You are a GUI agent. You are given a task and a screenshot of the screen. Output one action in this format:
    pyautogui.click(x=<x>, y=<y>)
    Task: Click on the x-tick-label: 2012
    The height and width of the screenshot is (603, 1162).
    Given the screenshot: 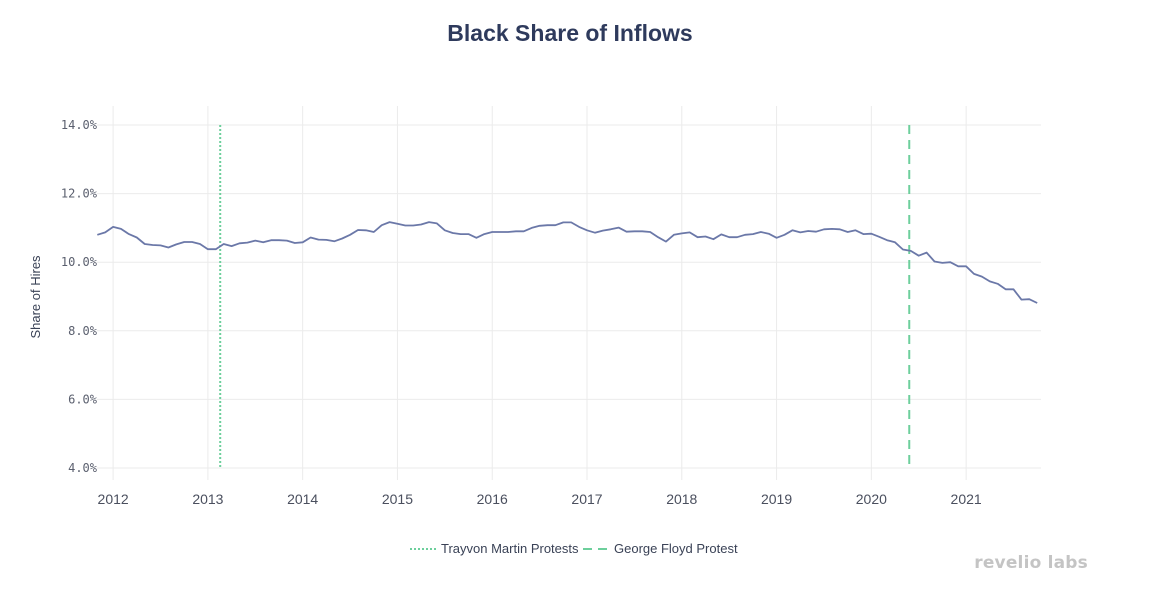 What is the action you would take?
    pyautogui.click(x=113, y=499)
    